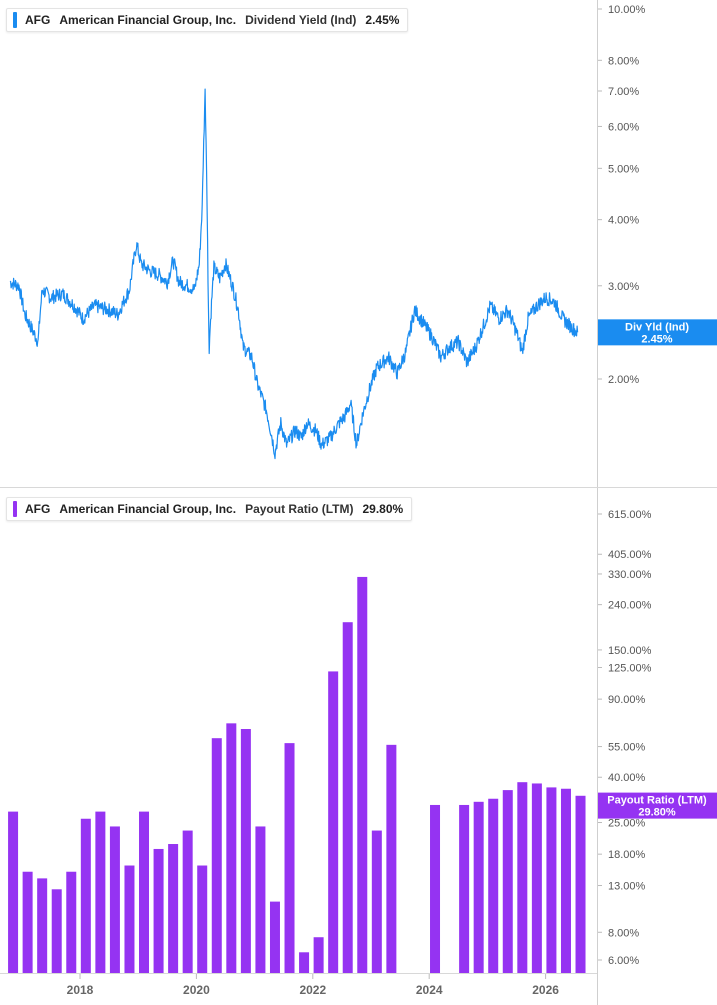 This screenshot has width=717, height=1005. I want to click on legend-metric: Dividend Yield (Ind), so click(301, 20).